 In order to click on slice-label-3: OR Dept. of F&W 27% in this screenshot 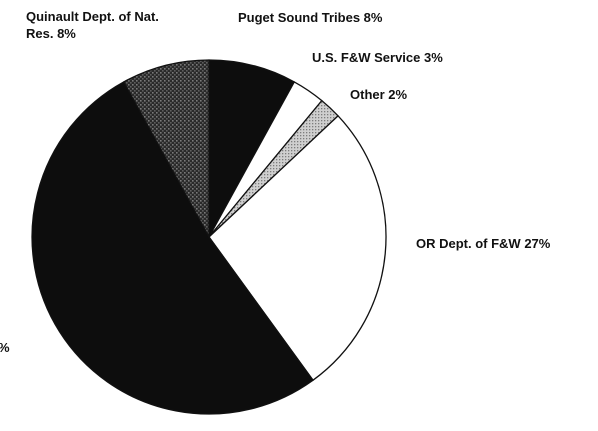, I will do `click(483, 243)`.